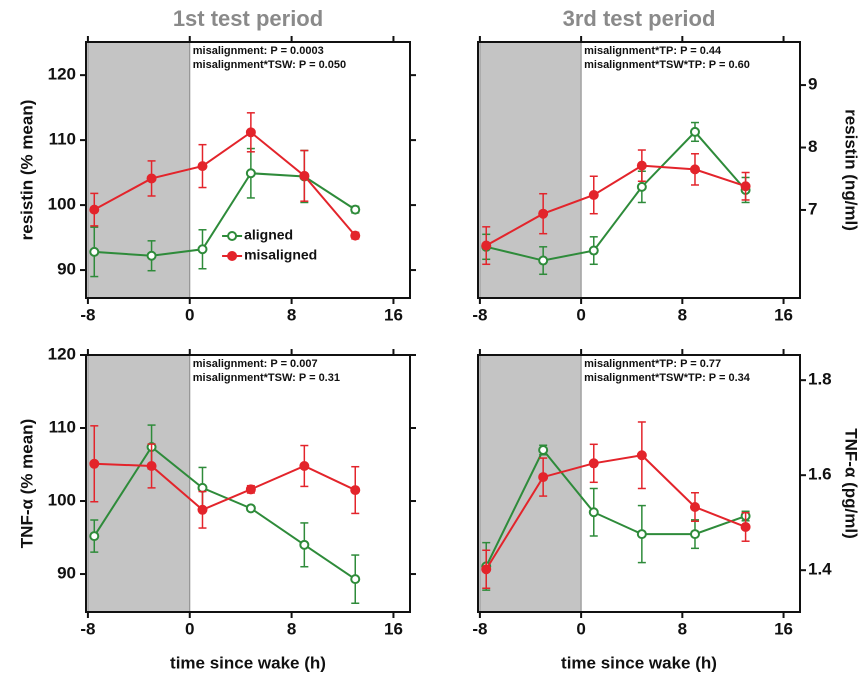 This screenshot has width=863, height=679. I want to click on annotation: misalignment*TSW: P = 0.050, so click(269, 65).